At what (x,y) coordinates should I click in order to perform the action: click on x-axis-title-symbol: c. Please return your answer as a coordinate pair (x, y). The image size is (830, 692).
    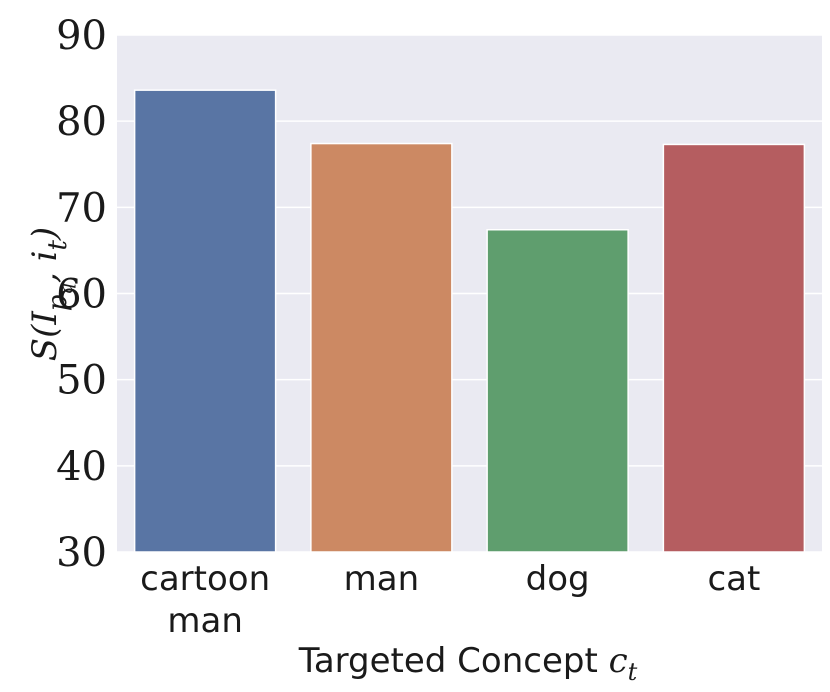
    Looking at the image, I should click on (618, 661).